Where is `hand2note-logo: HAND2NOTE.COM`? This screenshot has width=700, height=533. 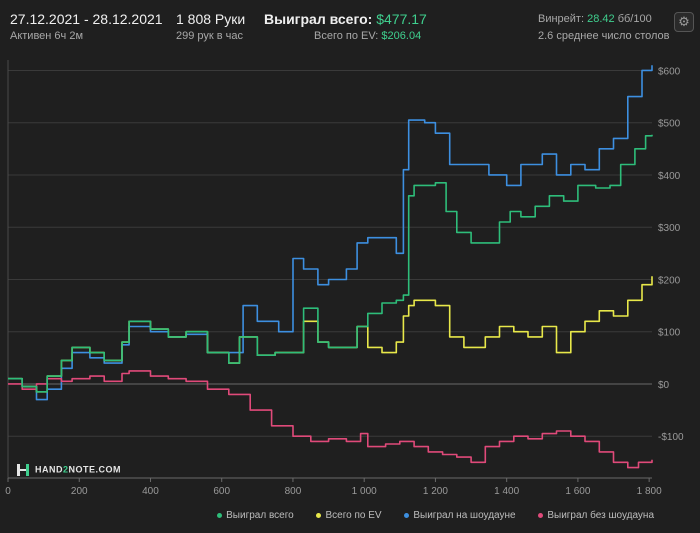
hand2note-logo: HAND2NOTE.COM is located at coordinates (68, 470).